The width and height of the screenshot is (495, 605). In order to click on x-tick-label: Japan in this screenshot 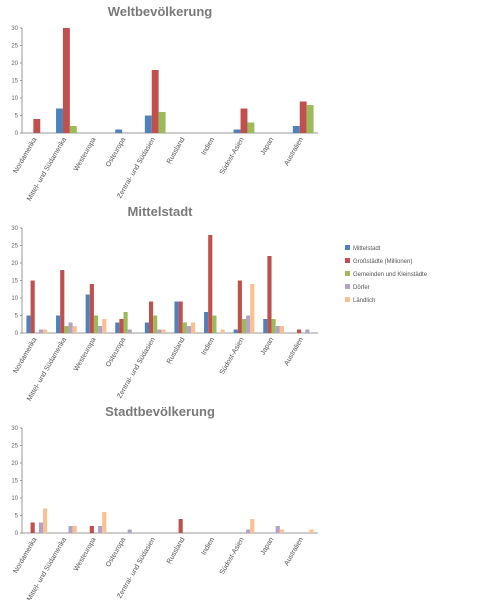, I will do `click(268, 346)`.